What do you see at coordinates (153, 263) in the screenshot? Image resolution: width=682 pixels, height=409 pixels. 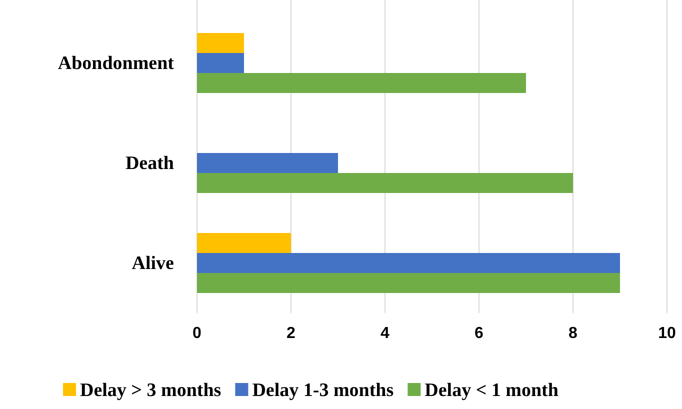 I see `y-tick-label: Alive` at bounding box center [153, 263].